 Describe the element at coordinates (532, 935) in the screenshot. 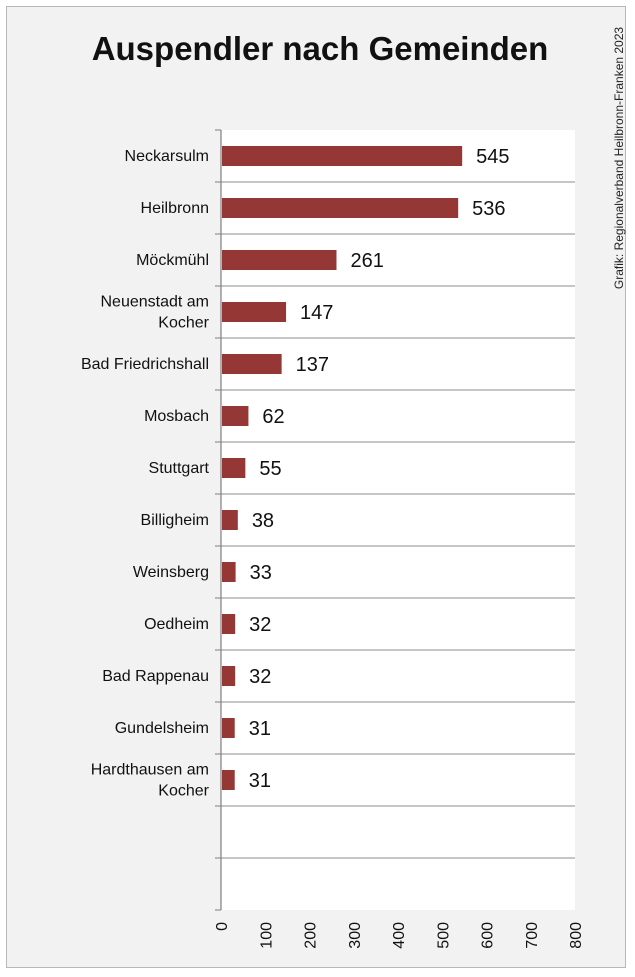

I see `x-tick-label: 700` at that location.